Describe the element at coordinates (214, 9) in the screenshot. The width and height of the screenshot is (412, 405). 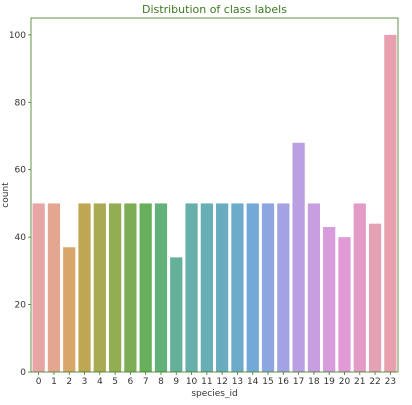
I see `chart-title: Distribution of class labels` at that location.